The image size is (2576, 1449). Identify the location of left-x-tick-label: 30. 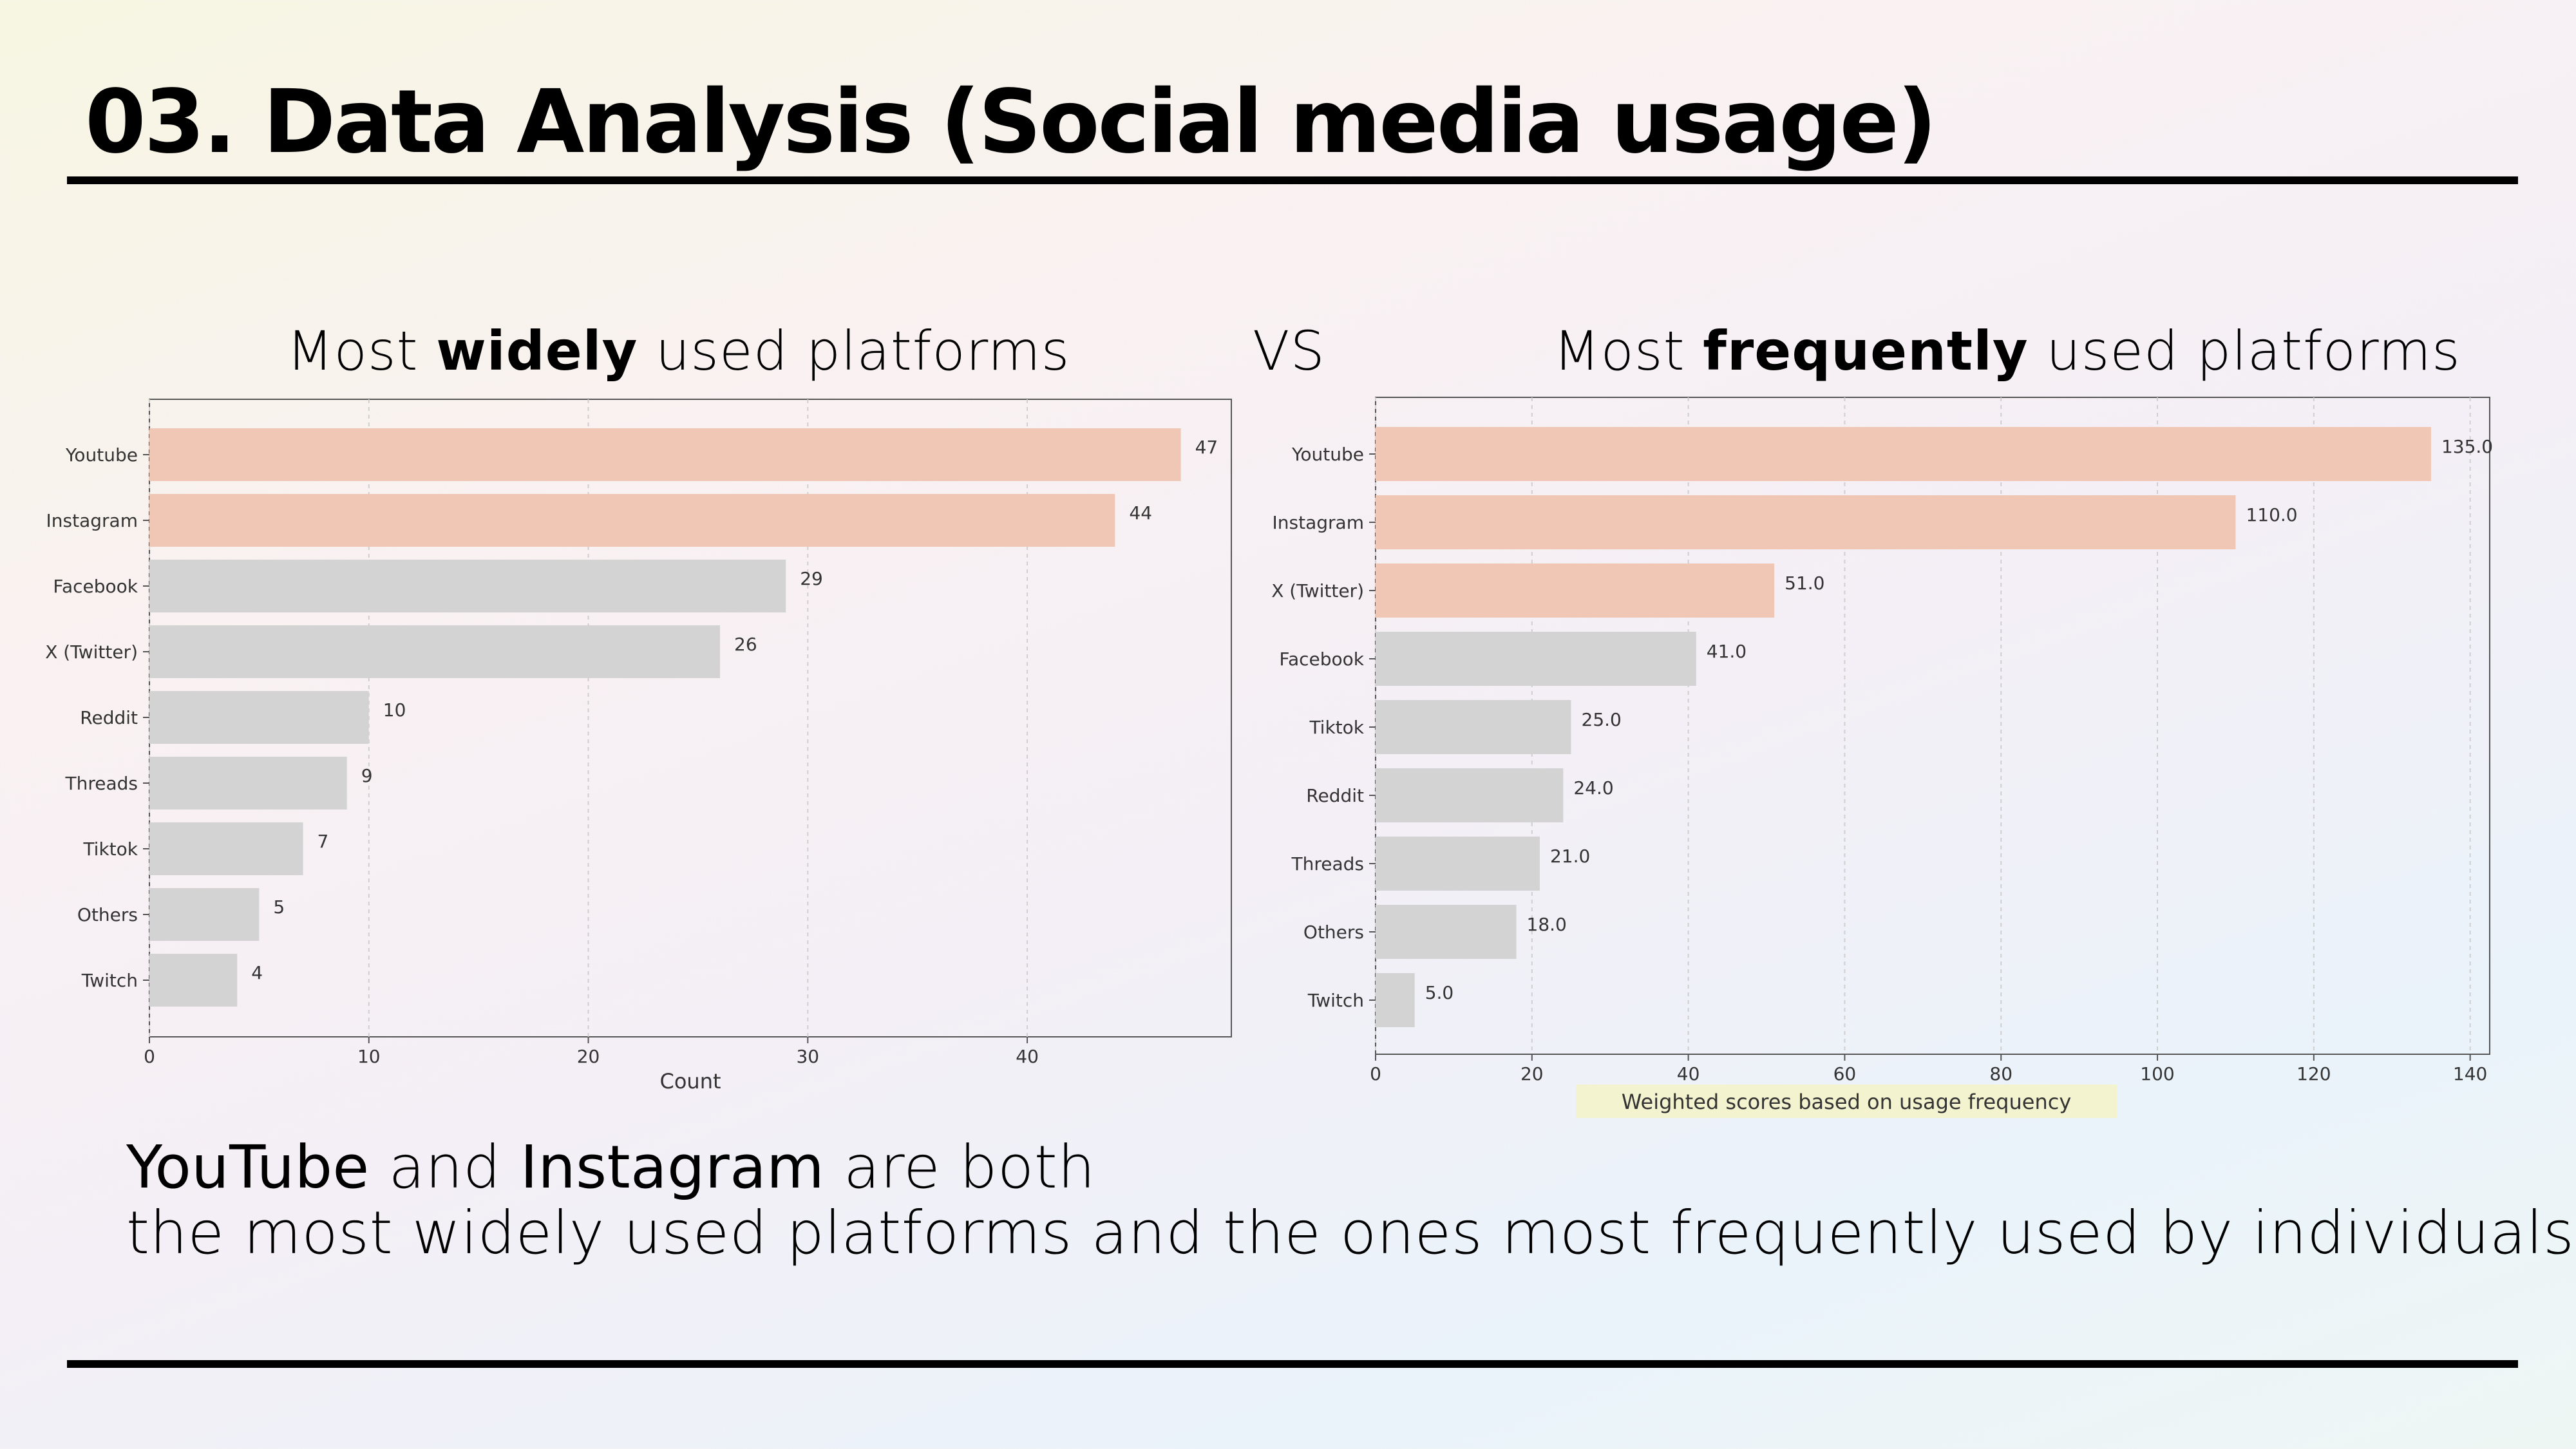
(808, 1057).